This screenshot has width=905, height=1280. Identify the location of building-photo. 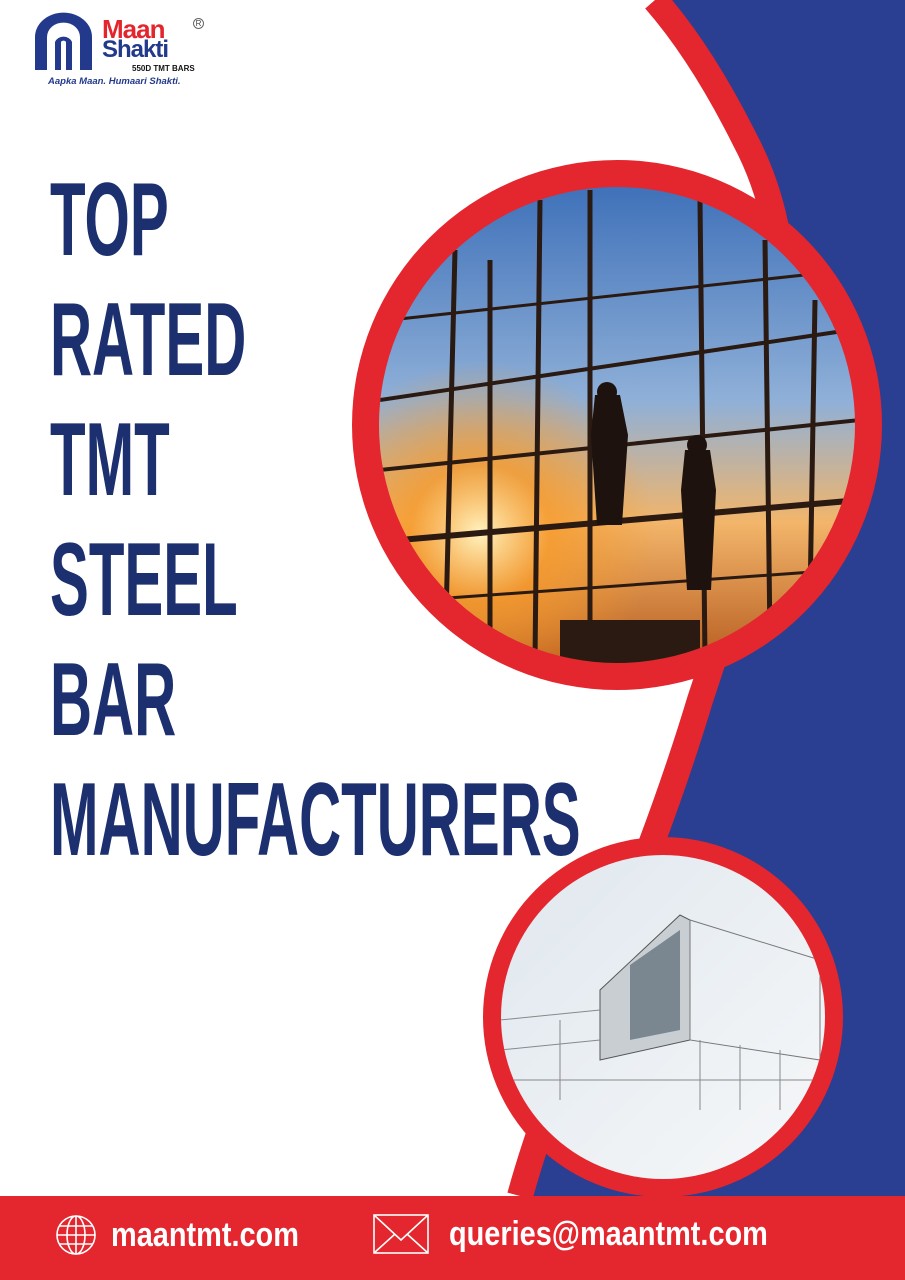
(663, 1017).